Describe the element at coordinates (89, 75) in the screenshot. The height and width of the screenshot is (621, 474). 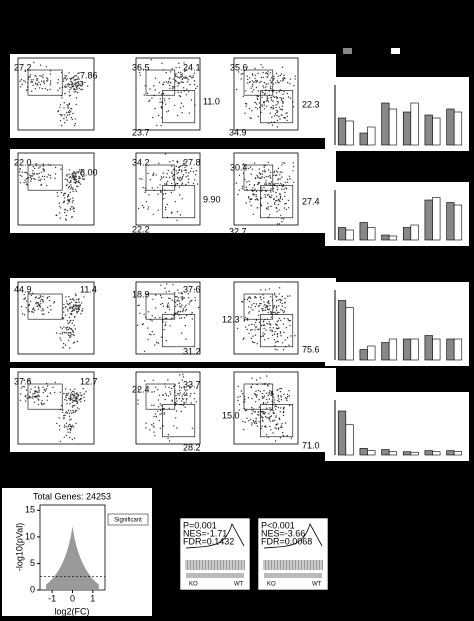
I see `gate-frequency: 7.86` at that location.